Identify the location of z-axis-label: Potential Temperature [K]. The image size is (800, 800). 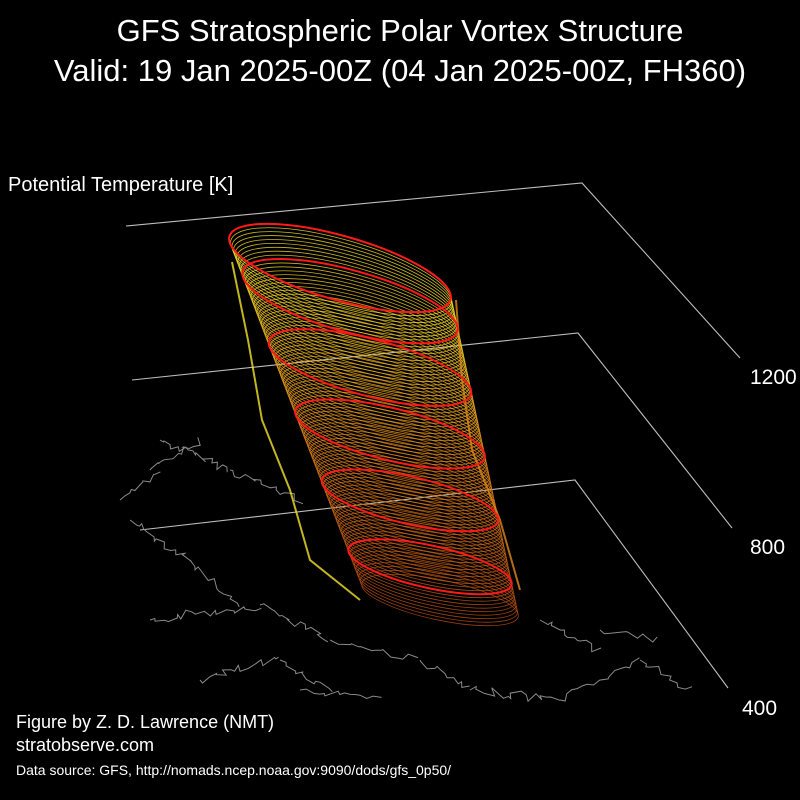
(121, 185).